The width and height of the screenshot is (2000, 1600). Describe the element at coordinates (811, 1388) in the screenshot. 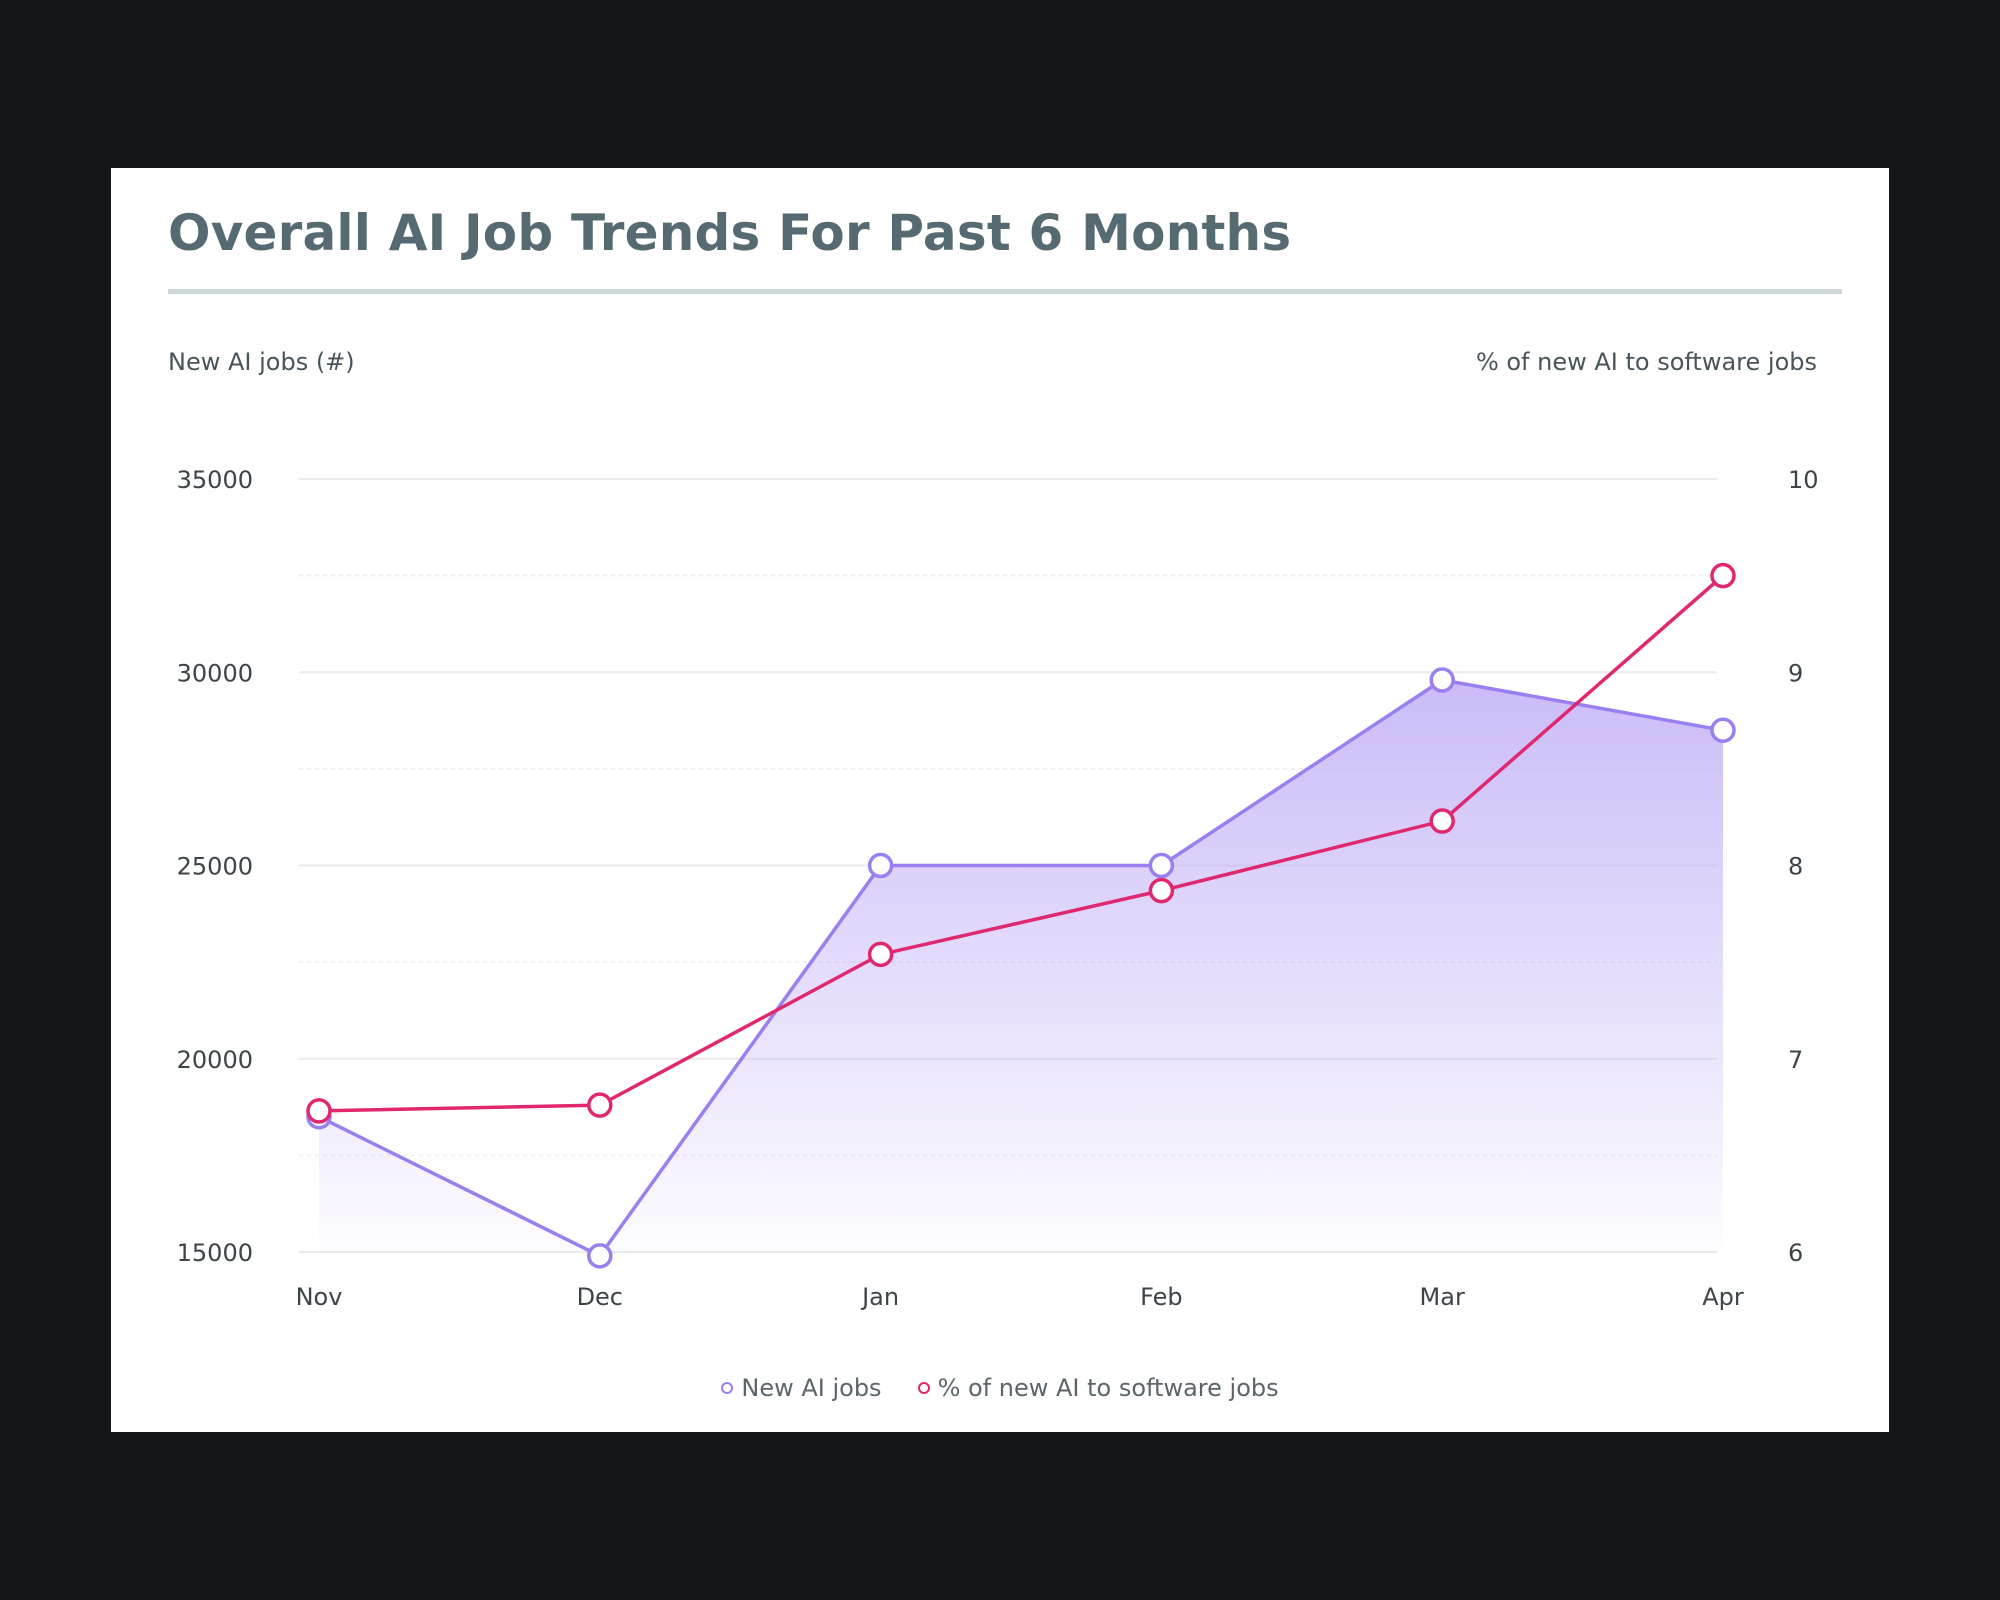

I see `legend-label: New AI jobs` at that location.